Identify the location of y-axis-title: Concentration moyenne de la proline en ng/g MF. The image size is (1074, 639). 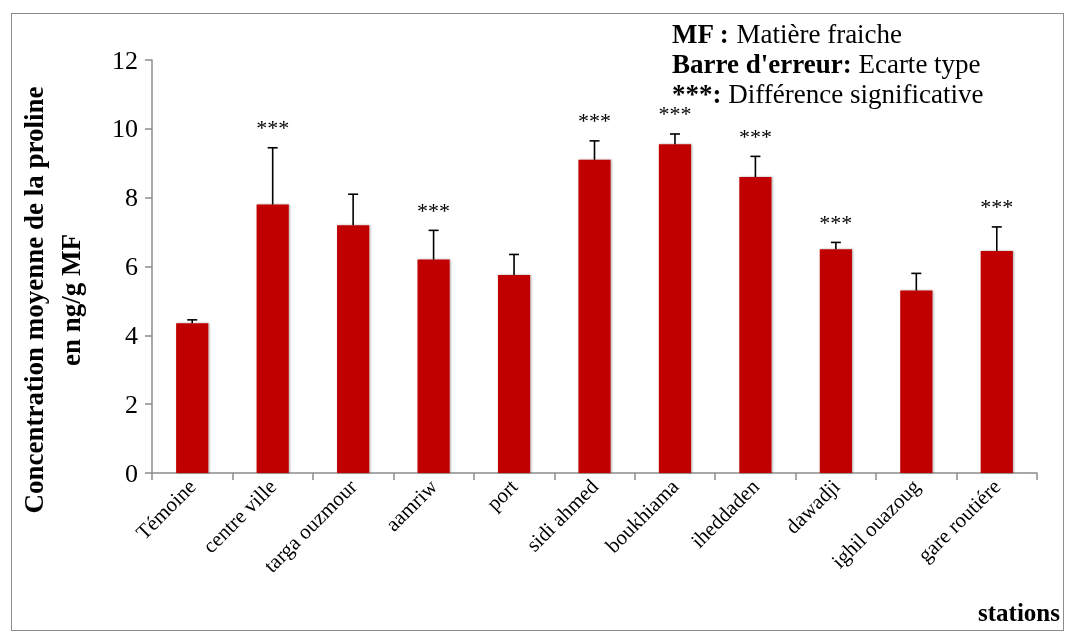
(52, 300).